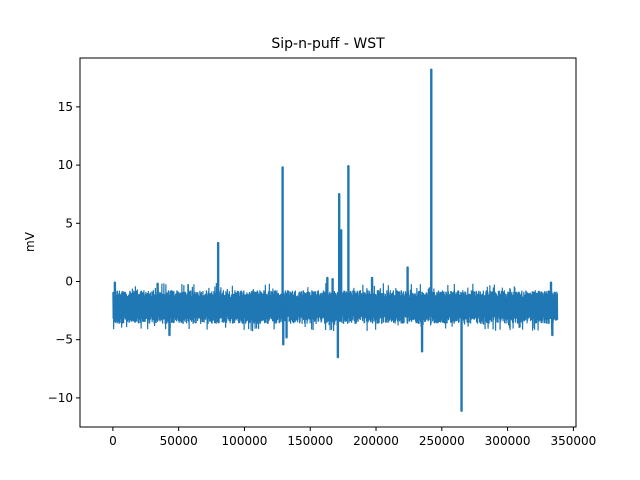  I want to click on chart-title: Sip-n-puff - WST, so click(328, 44).